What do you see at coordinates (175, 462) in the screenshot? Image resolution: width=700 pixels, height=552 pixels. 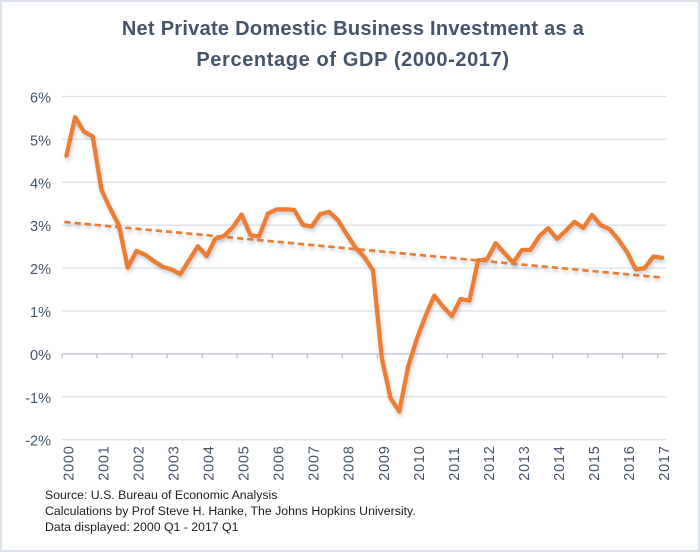 I see `svg-text: 2003` at bounding box center [175, 462].